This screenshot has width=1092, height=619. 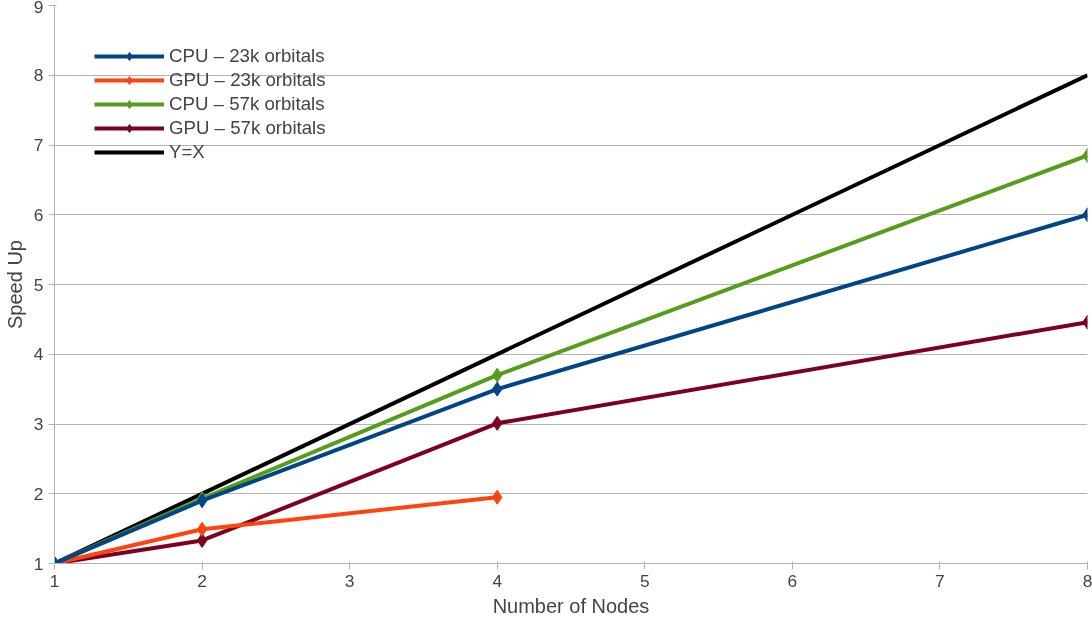 What do you see at coordinates (644, 580) in the screenshot?
I see `x-tick-label: 5` at bounding box center [644, 580].